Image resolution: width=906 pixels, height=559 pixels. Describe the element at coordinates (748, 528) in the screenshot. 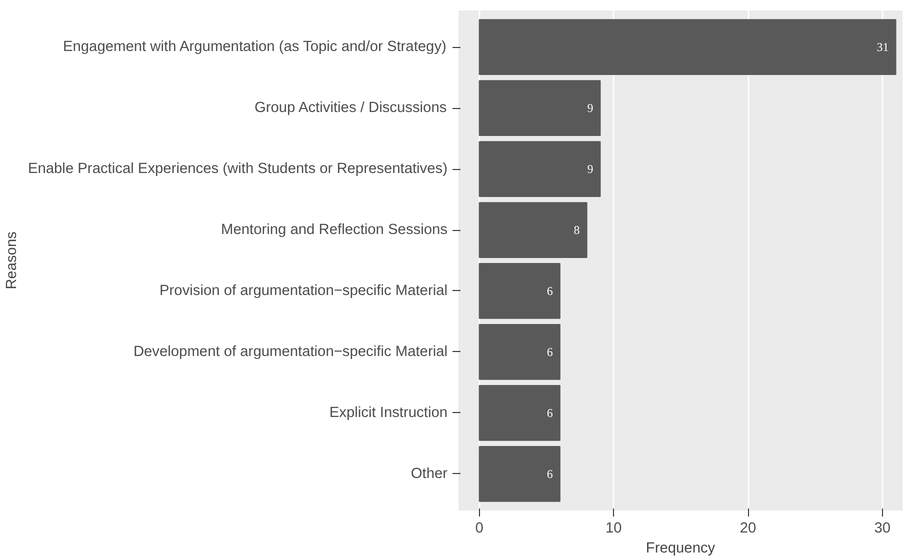

I see `x-tick-label: 20` at that location.